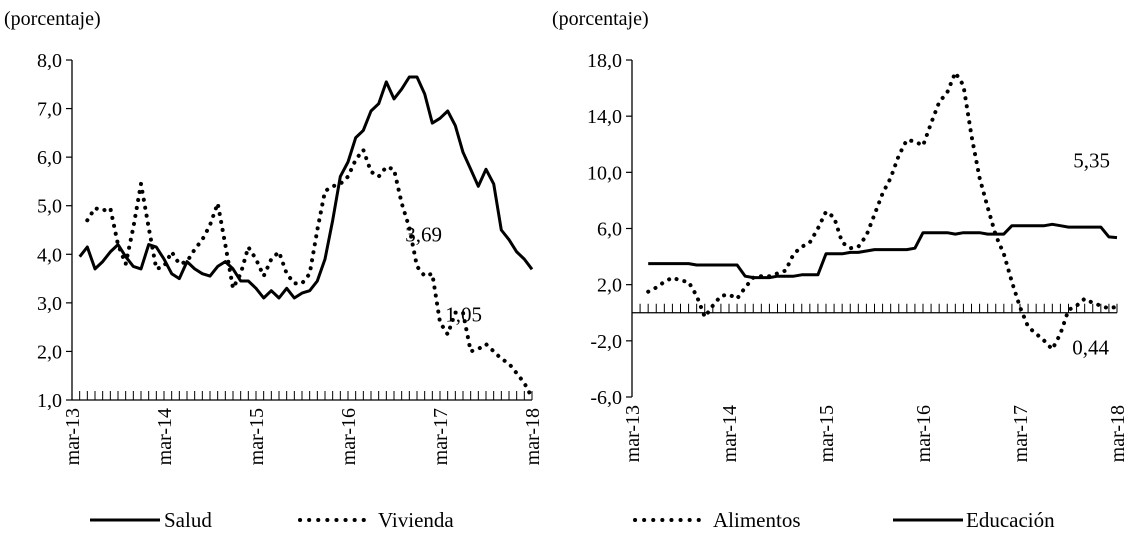 The image size is (1137, 533). I want to click on right-end-label: 0,44, so click(1090, 348).